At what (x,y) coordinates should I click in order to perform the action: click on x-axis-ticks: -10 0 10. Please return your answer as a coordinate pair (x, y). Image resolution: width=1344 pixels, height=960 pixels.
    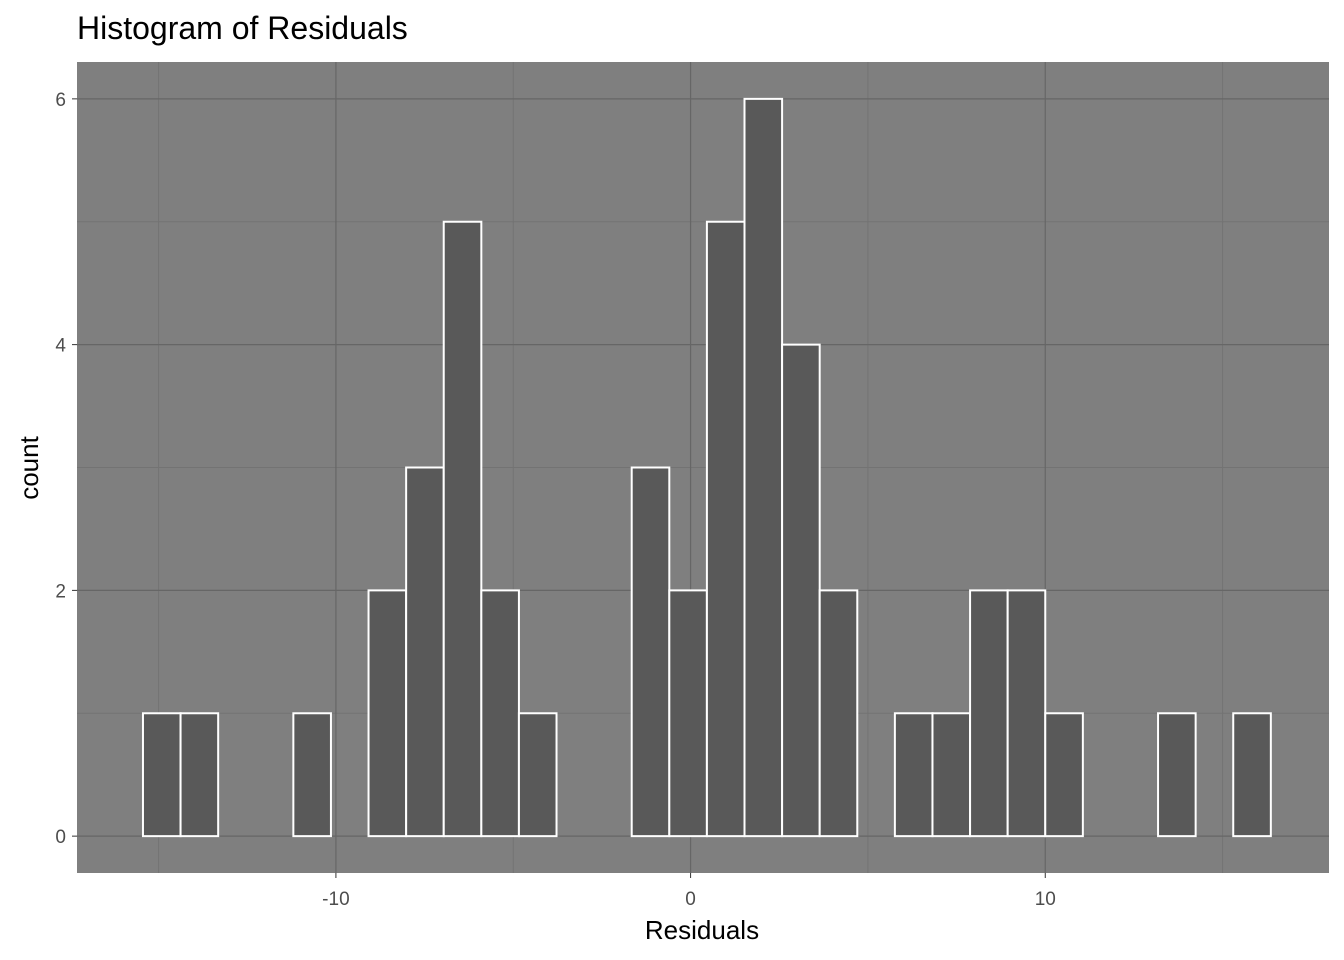
    Looking at the image, I should click on (689, 891).